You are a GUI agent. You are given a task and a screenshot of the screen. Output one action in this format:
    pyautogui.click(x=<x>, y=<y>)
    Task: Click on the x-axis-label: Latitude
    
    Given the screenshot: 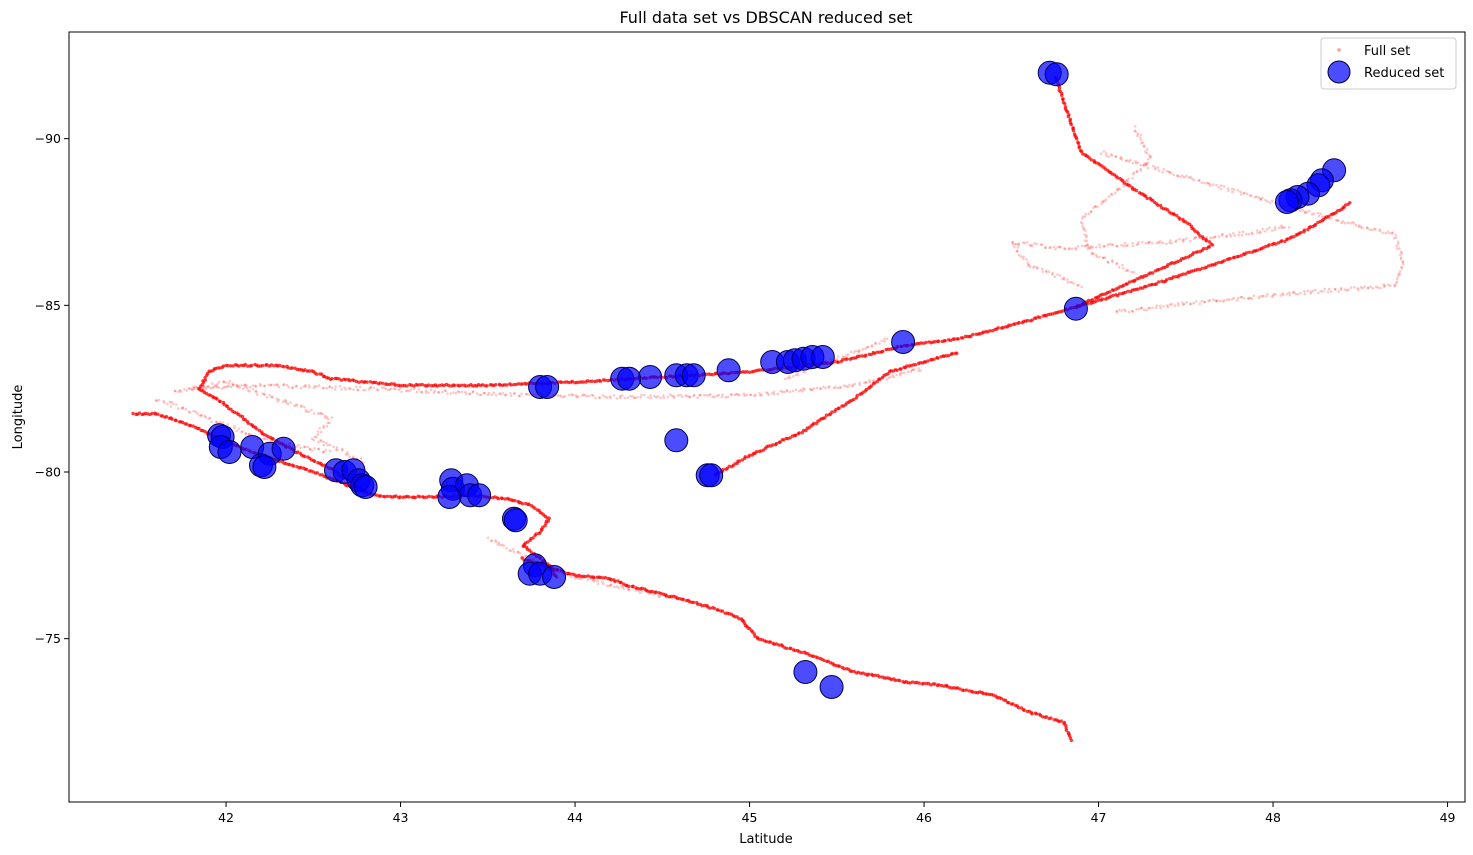 What is the action you would take?
    pyautogui.click(x=766, y=839)
    